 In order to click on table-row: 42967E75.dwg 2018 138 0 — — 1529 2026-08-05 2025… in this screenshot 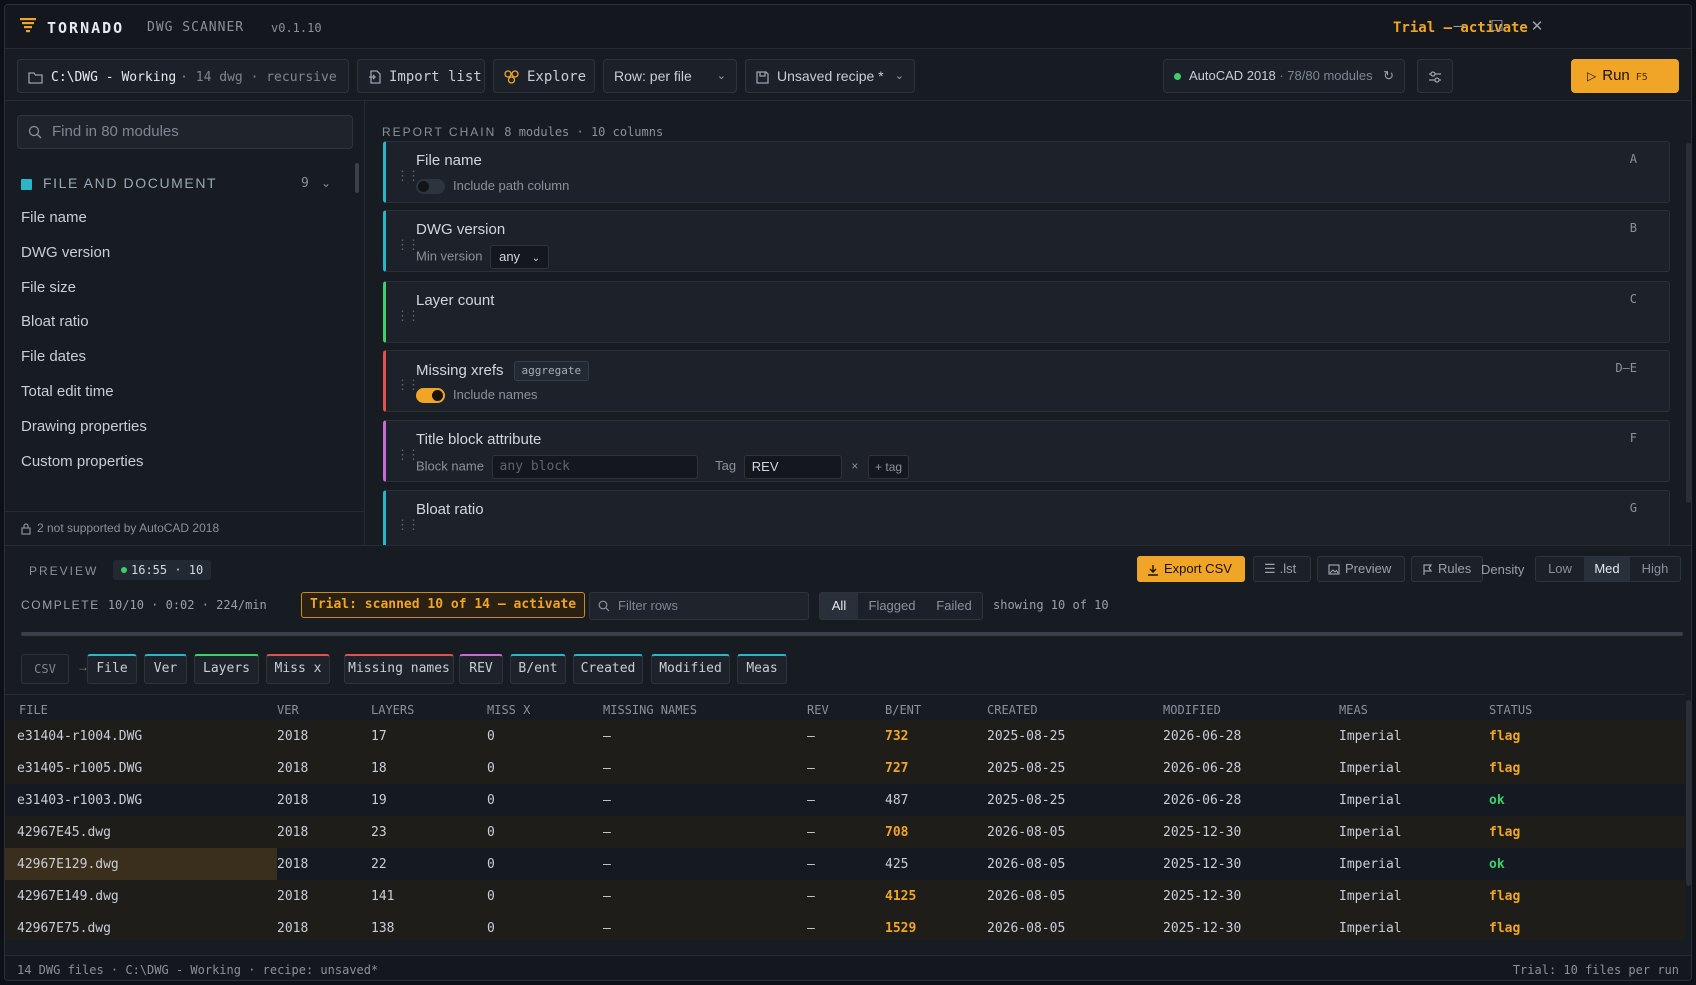, I will do `click(845, 926)`.